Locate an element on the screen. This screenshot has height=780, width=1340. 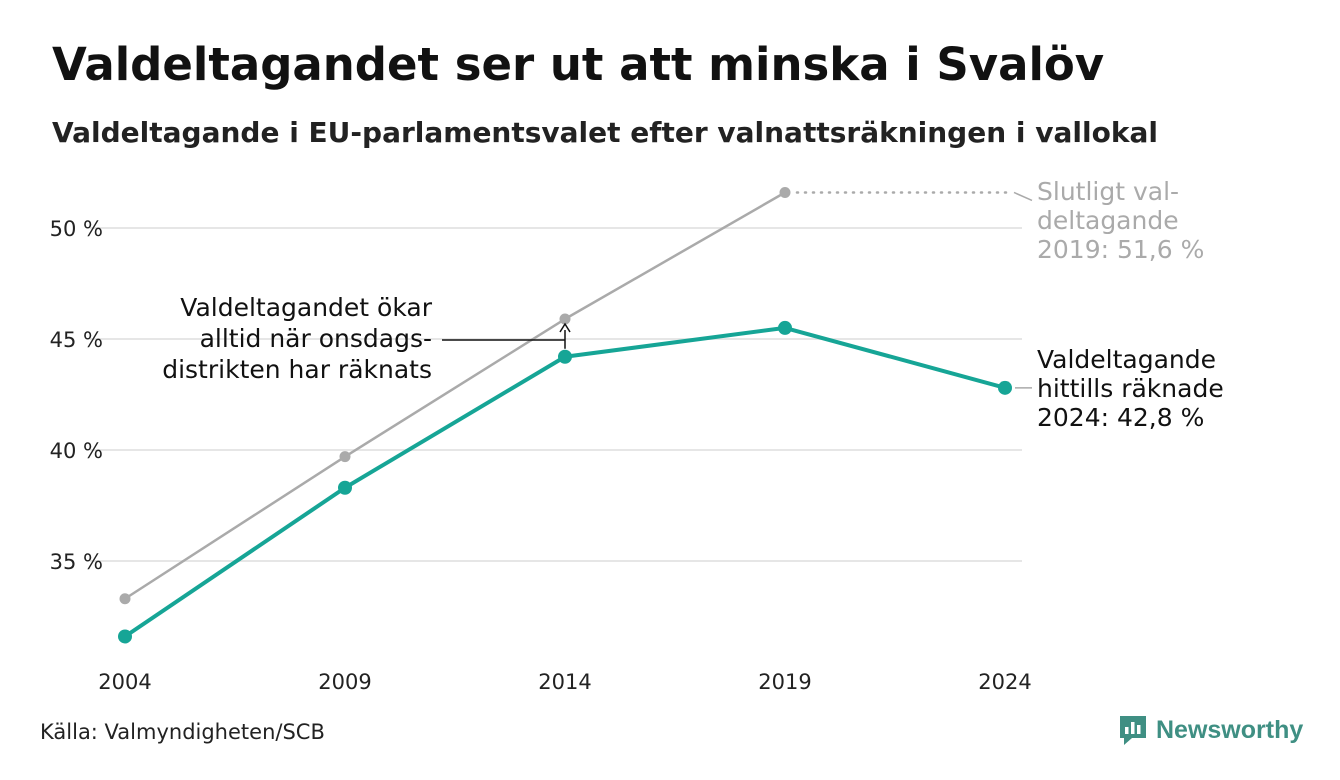
y-tick-label: 45 % is located at coordinates (76, 340).